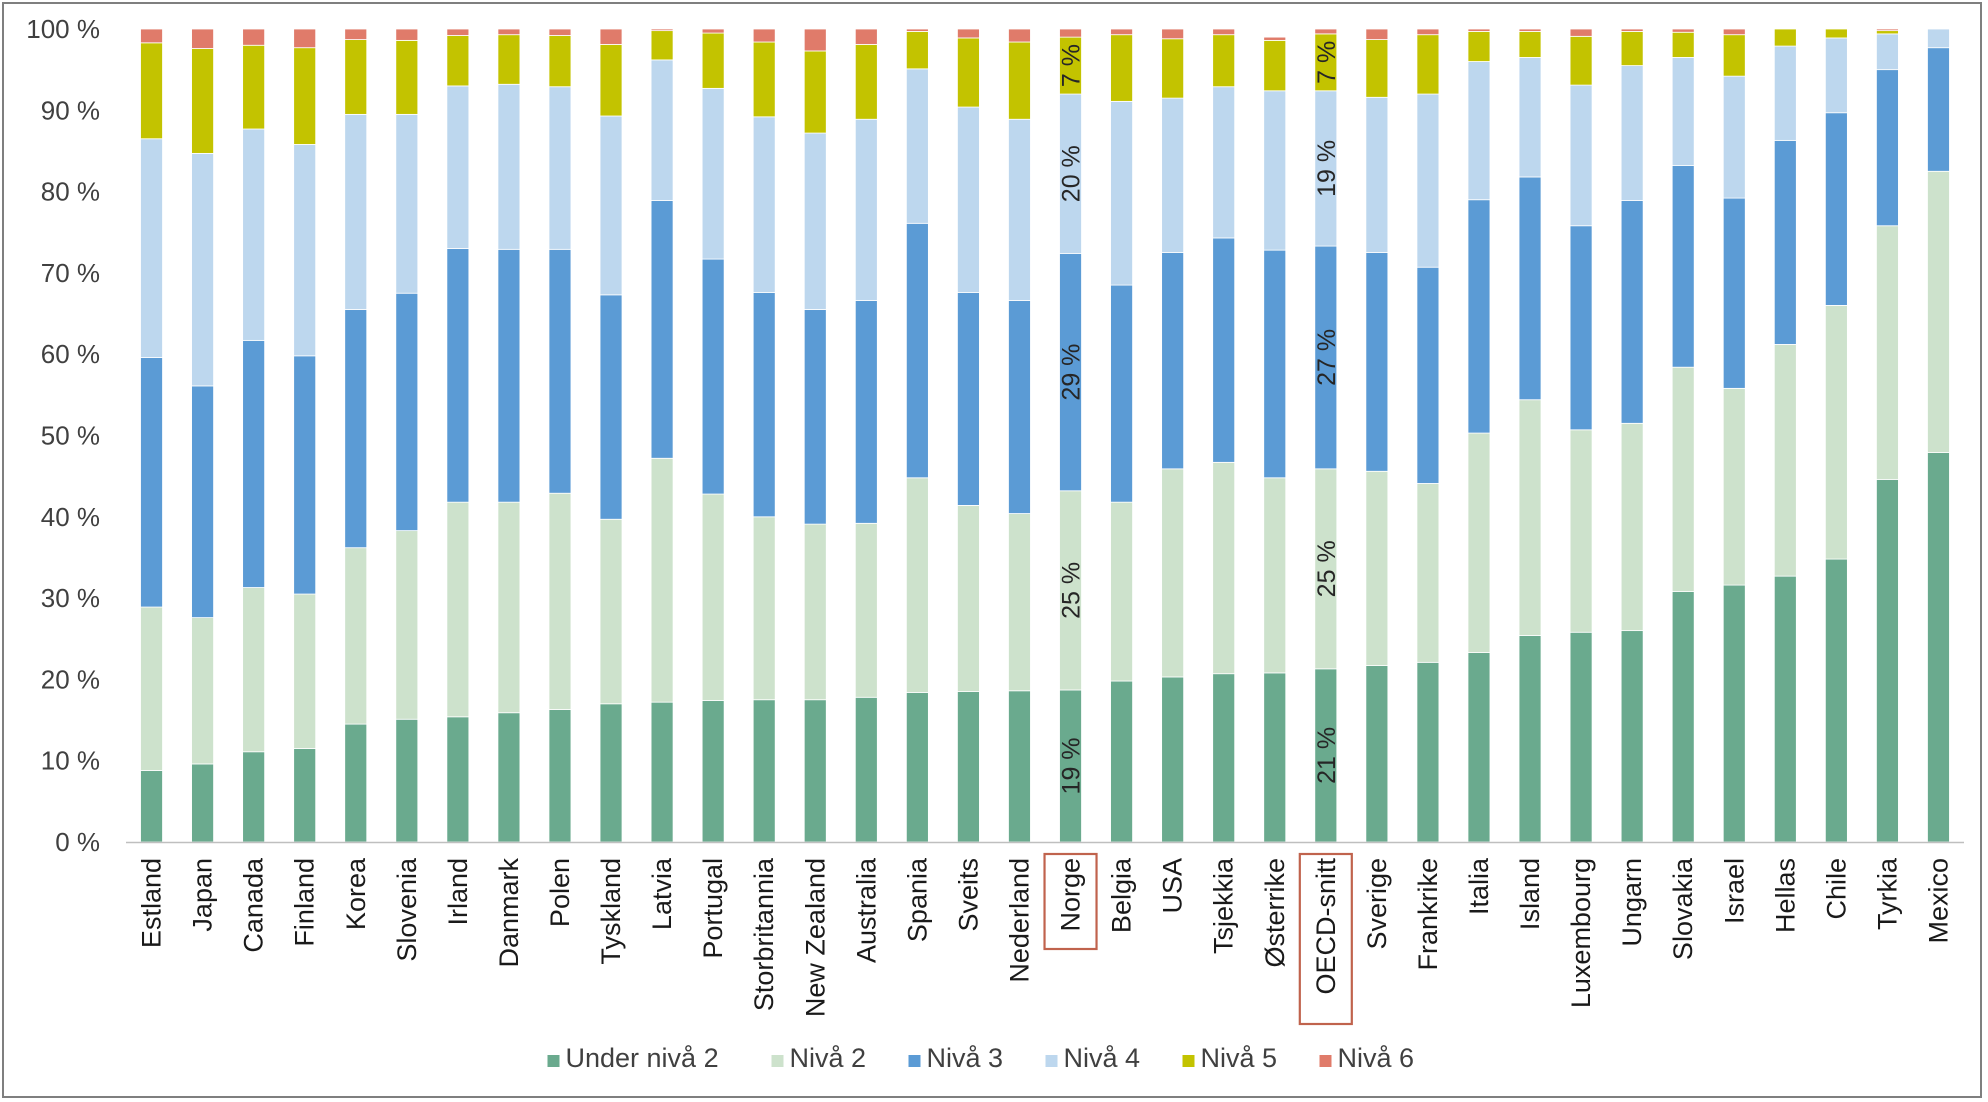  What do you see at coordinates (1785, 435) in the screenshot?
I see `bar-hellas` at bounding box center [1785, 435].